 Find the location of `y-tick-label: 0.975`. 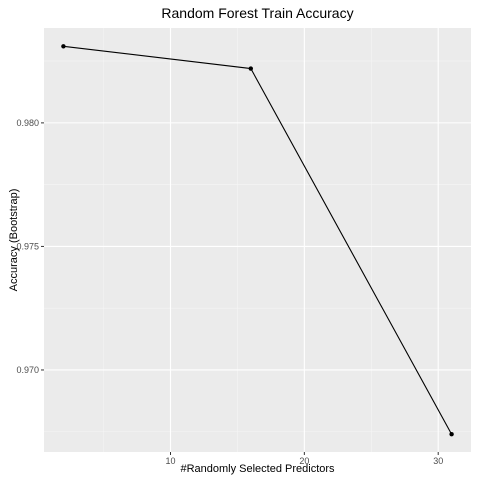

y-tick-label: 0.975 is located at coordinates (27, 246).